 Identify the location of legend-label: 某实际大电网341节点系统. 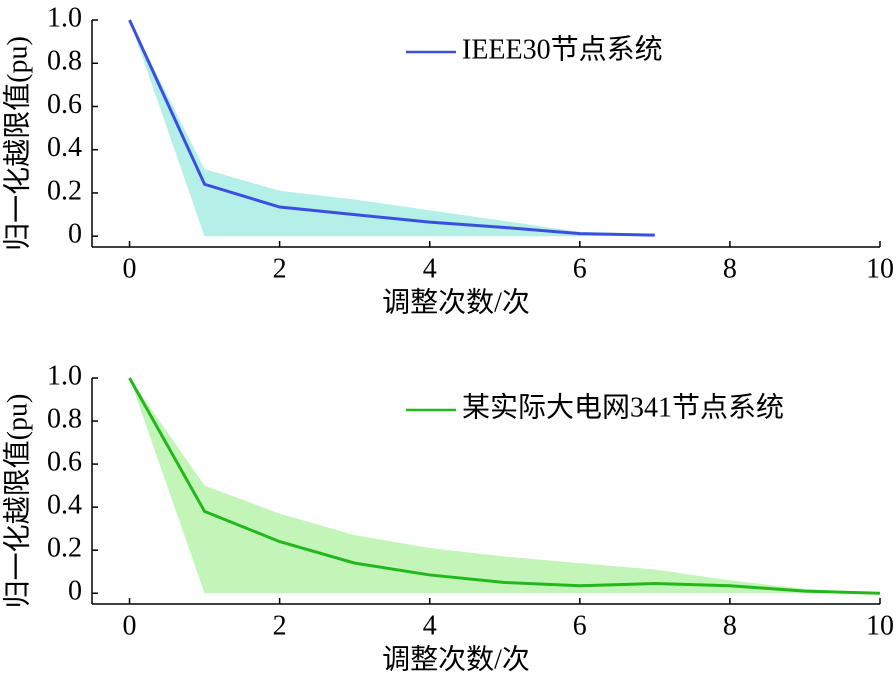
(623, 407).